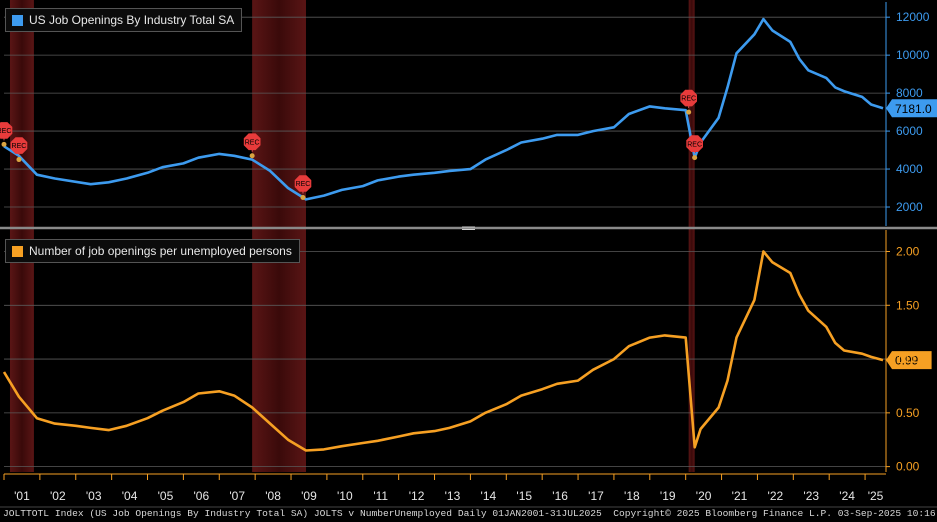 This screenshot has width=937, height=522. I want to click on legend-label-job-openings: US Job Openings By Industry Total SA, so click(132, 20).